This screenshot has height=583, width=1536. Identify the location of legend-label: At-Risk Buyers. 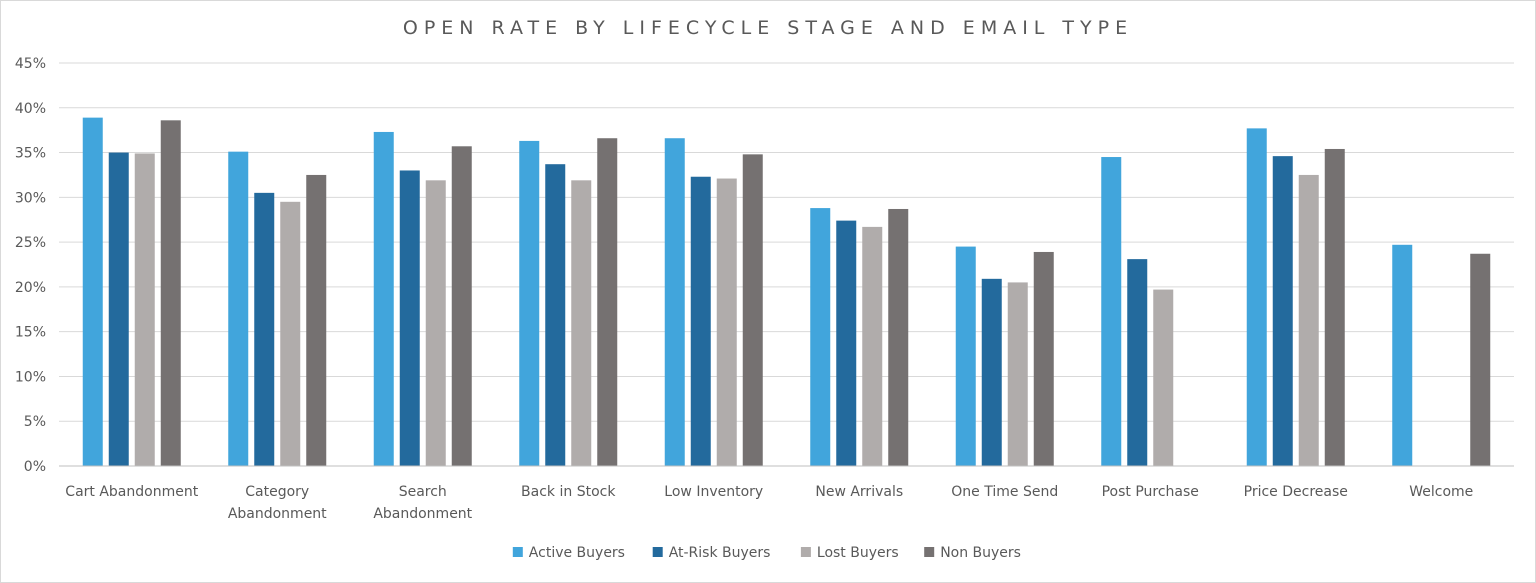
(720, 553).